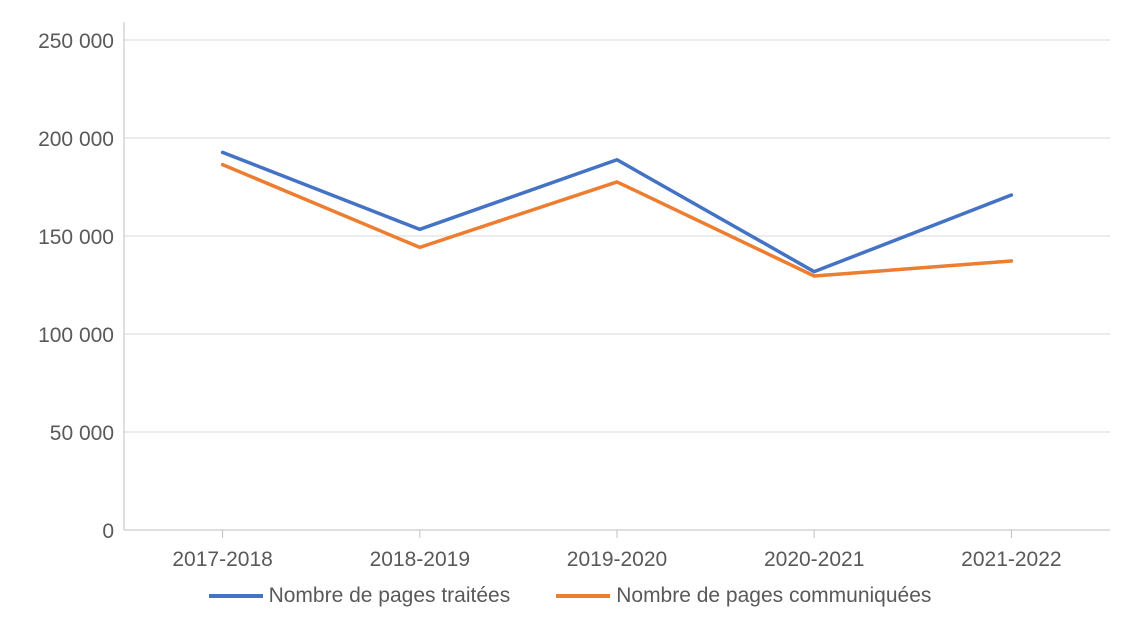 This screenshot has width=1140, height=638. I want to click on legend-item-communiquees: Nombre de pages communiquées, so click(743, 596).